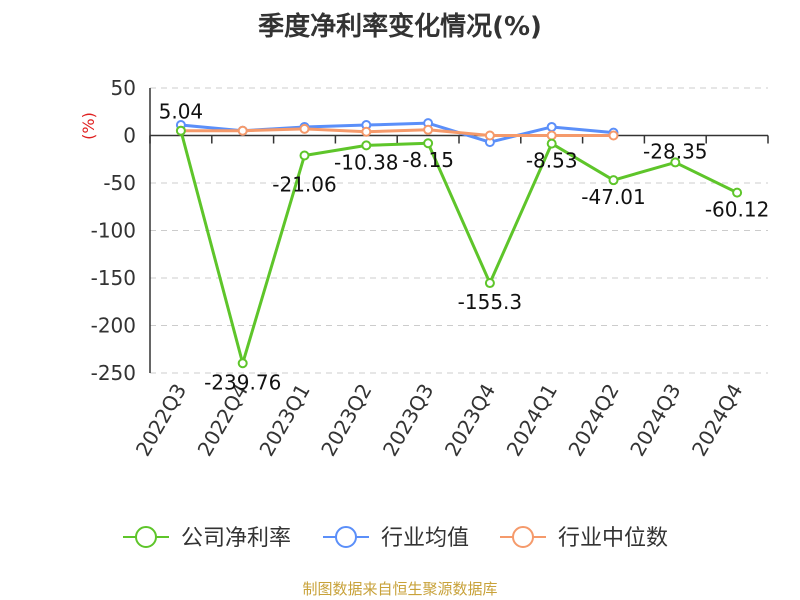  Describe the element at coordinates (532, 420) in the screenshot. I see `x-tick-label: 2024Q1` at that location.